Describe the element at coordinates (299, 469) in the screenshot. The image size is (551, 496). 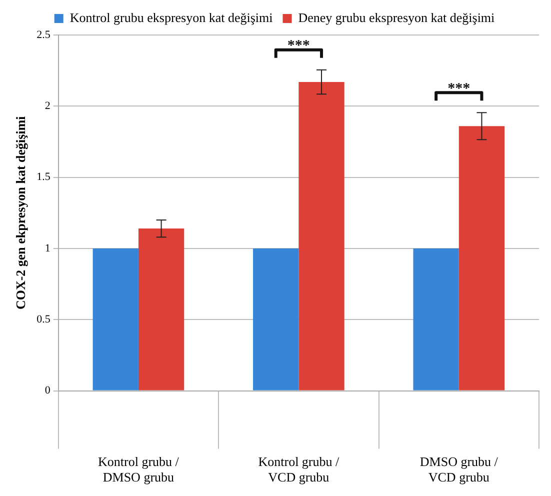
I see `x-tick-label: Kontrol grubu / VCD grubu` at that location.